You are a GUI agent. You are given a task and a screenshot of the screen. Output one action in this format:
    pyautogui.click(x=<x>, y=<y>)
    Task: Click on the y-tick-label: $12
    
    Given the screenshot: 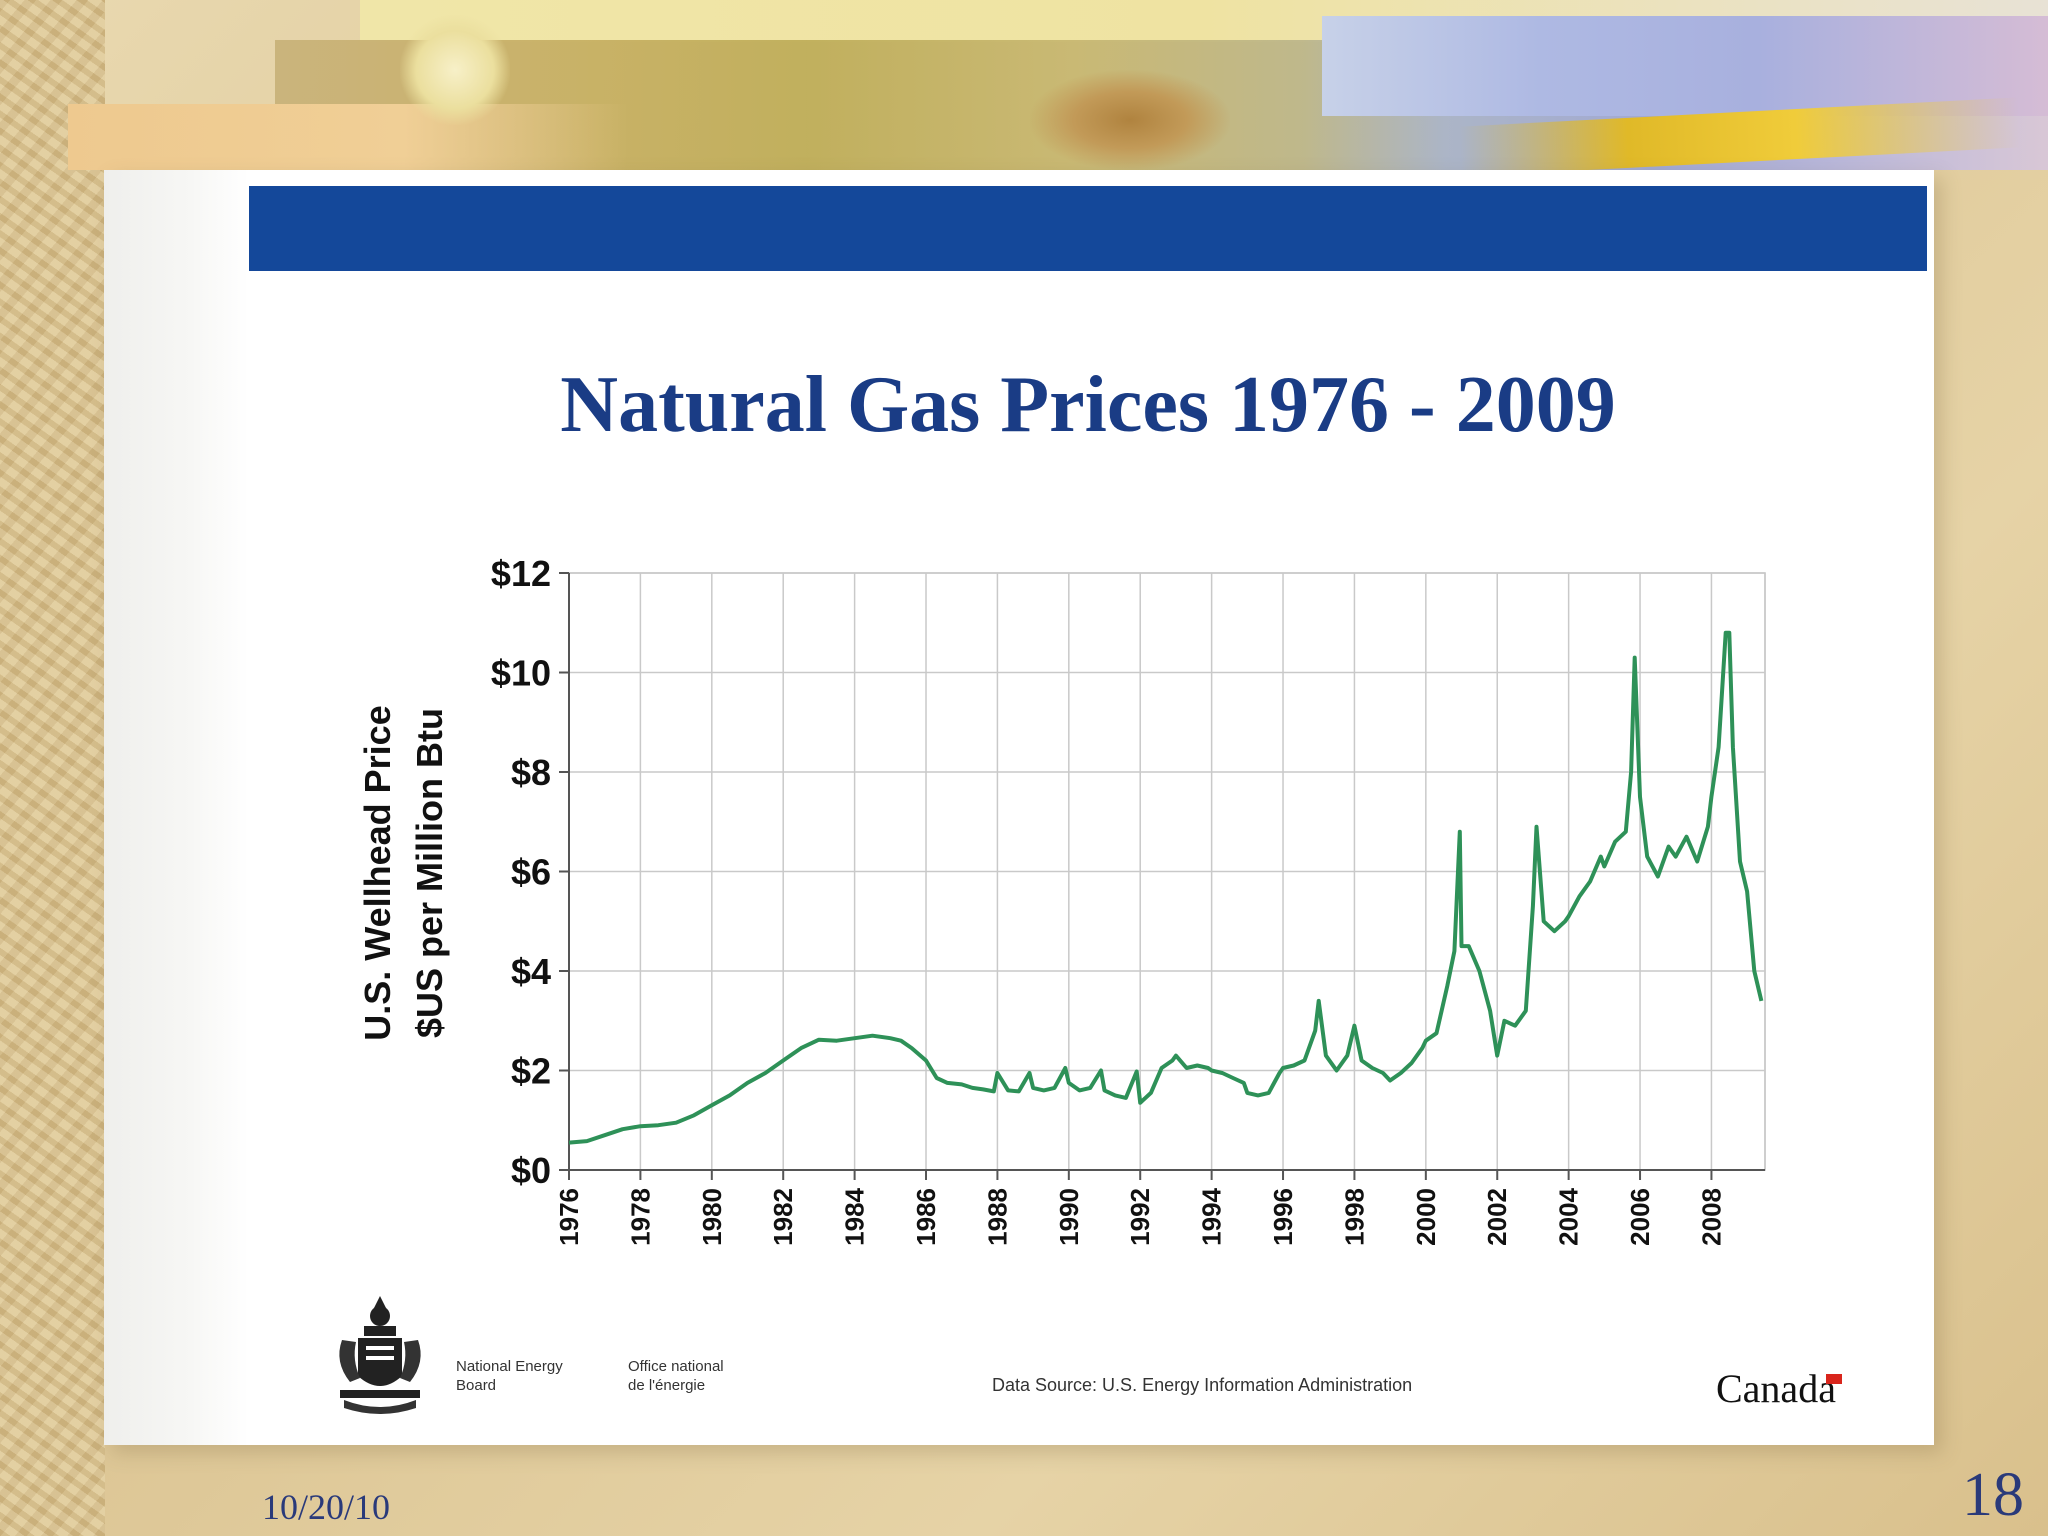 What is the action you would take?
    pyautogui.click(x=521, y=573)
    